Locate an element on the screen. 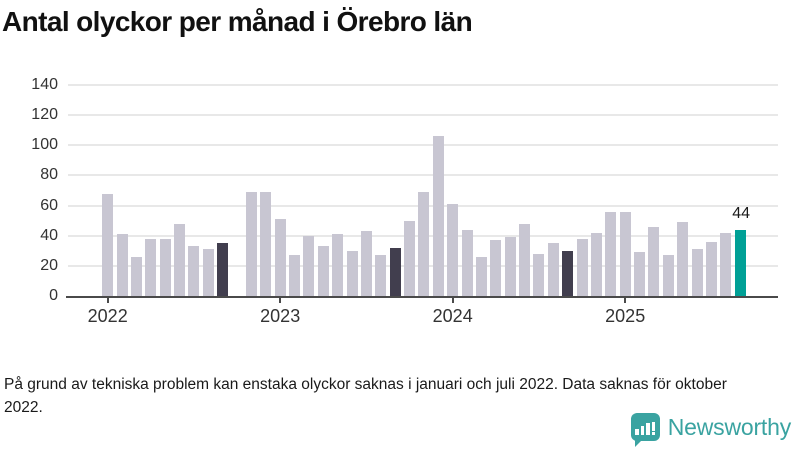 This screenshot has height=450, width=800. logo-exclamation-icon is located at coordinates (653, 428).